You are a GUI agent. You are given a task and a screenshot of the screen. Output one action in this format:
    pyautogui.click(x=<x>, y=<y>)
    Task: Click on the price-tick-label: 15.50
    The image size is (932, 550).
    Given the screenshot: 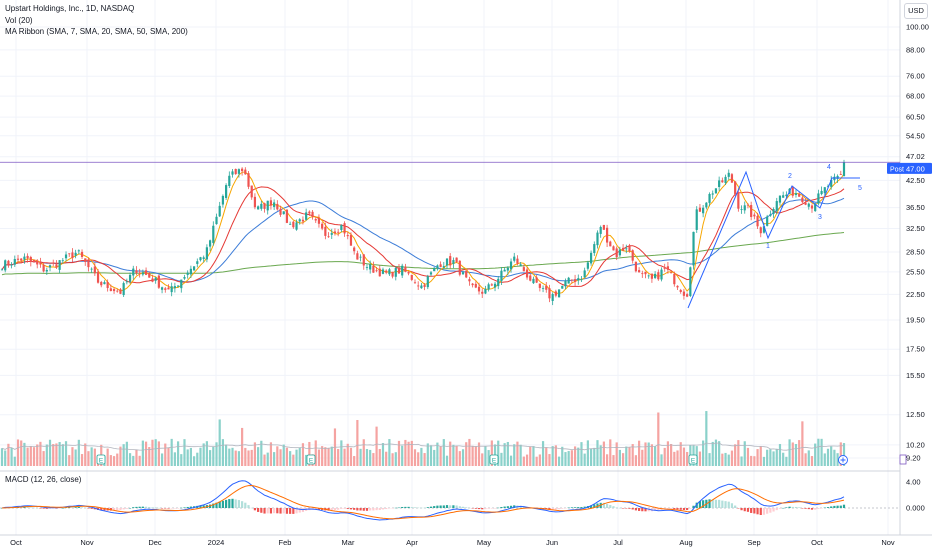 What is the action you would take?
    pyautogui.click(x=915, y=375)
    